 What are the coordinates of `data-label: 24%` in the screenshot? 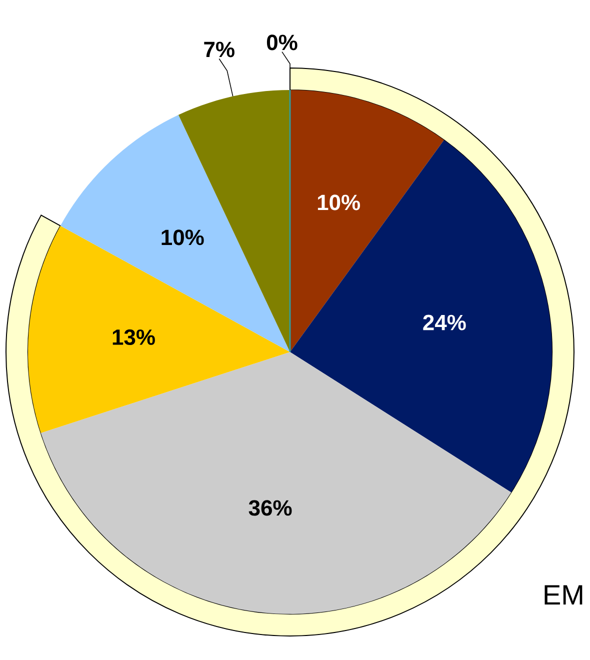 It's located at (444, 322).